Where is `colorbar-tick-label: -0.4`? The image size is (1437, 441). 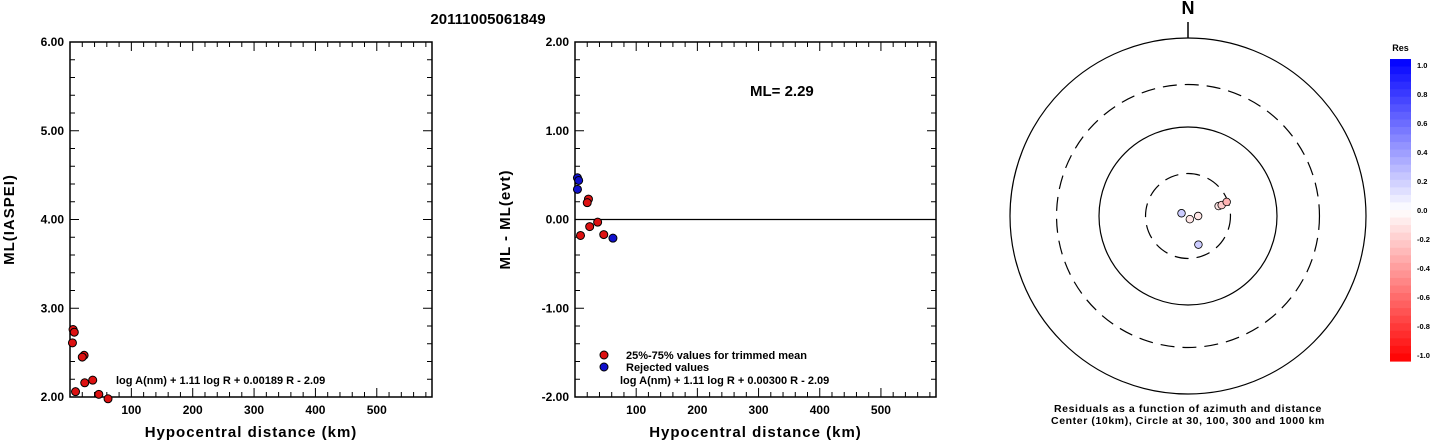
colorbar-tick-label: -0.4 is located at coordinates (1424, 268).